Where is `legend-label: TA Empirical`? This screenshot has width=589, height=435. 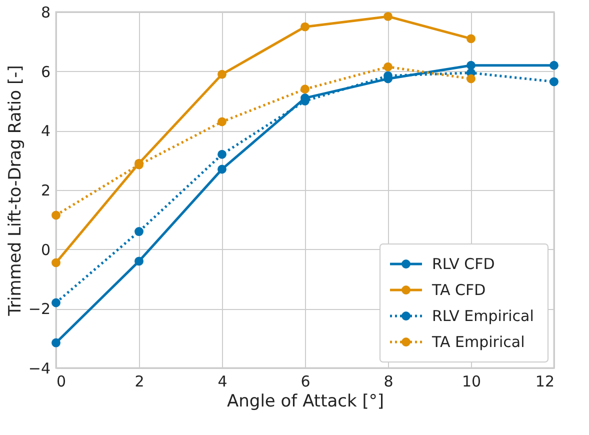
legend-label: TA Empirical is located at coordinates (478, 342).